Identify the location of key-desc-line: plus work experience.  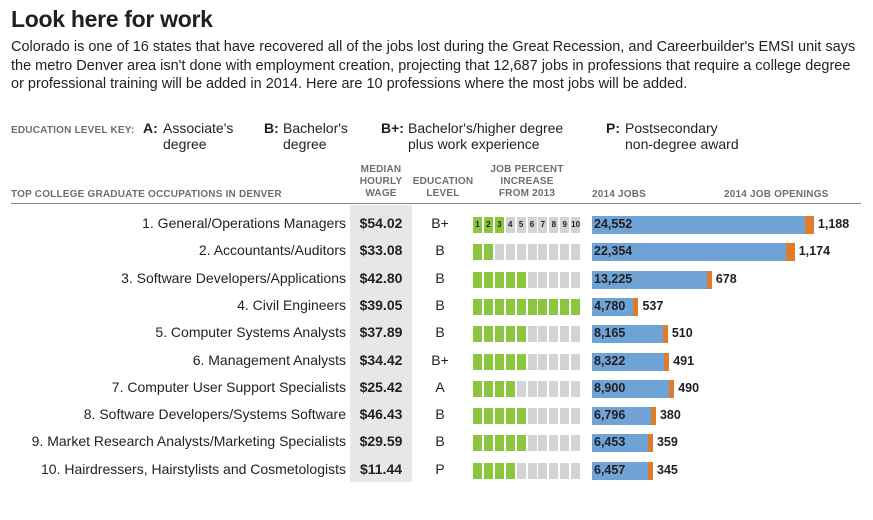
(474, 144).